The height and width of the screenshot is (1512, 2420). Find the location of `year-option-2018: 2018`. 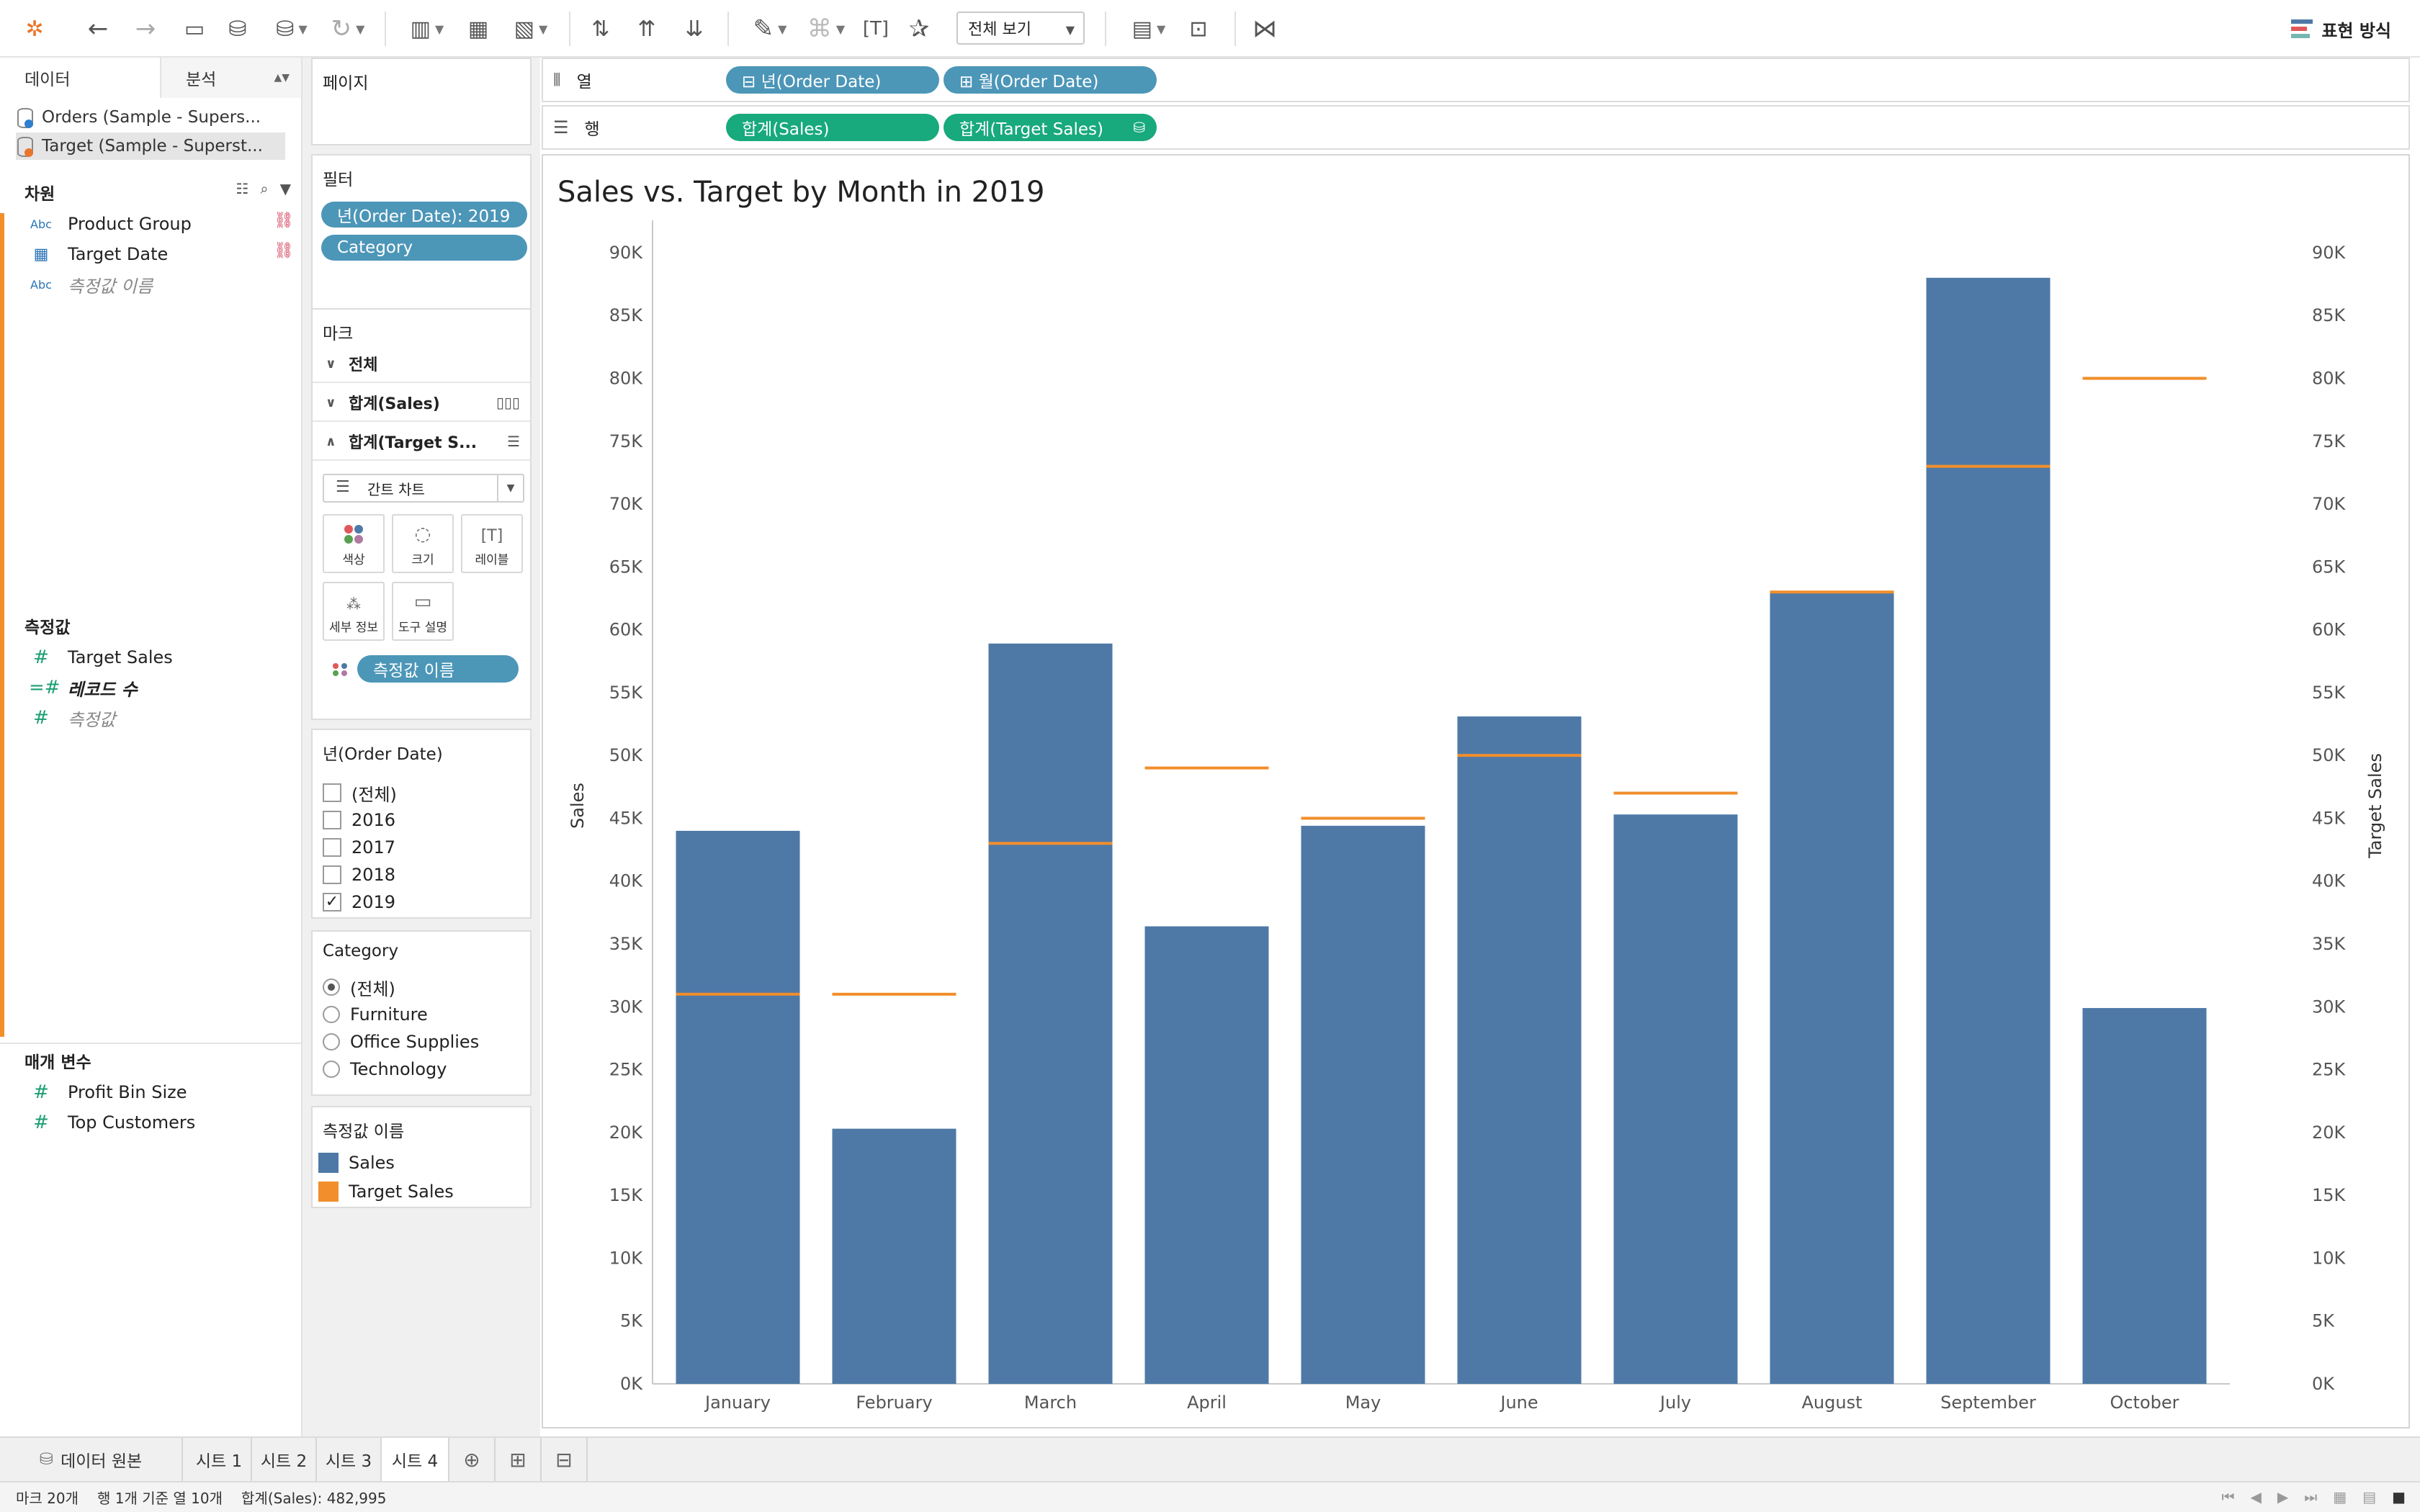

year-option-2018: 2018 is located at coordinates (359, 874).